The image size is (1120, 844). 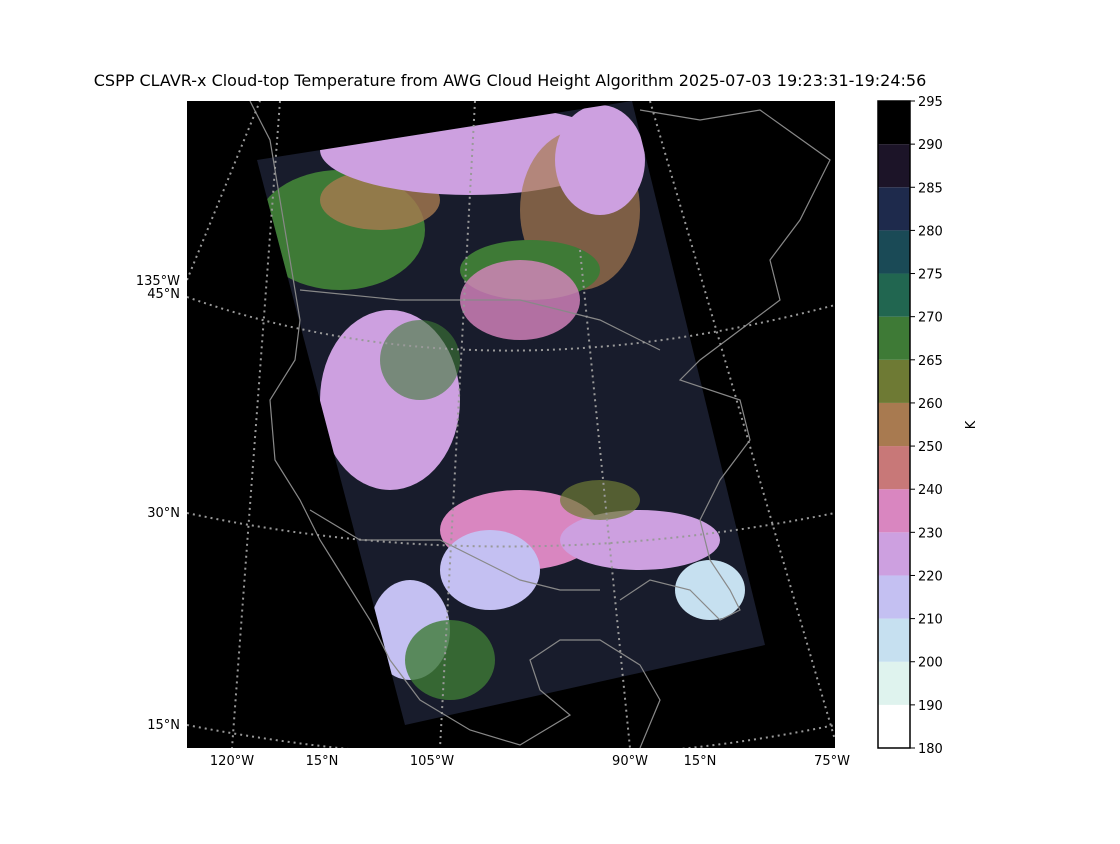 What do you see at coordinates (930, 188) in the screenshot?
I see `colorbar-tick-label: 285` at bounding box center [930, 188].